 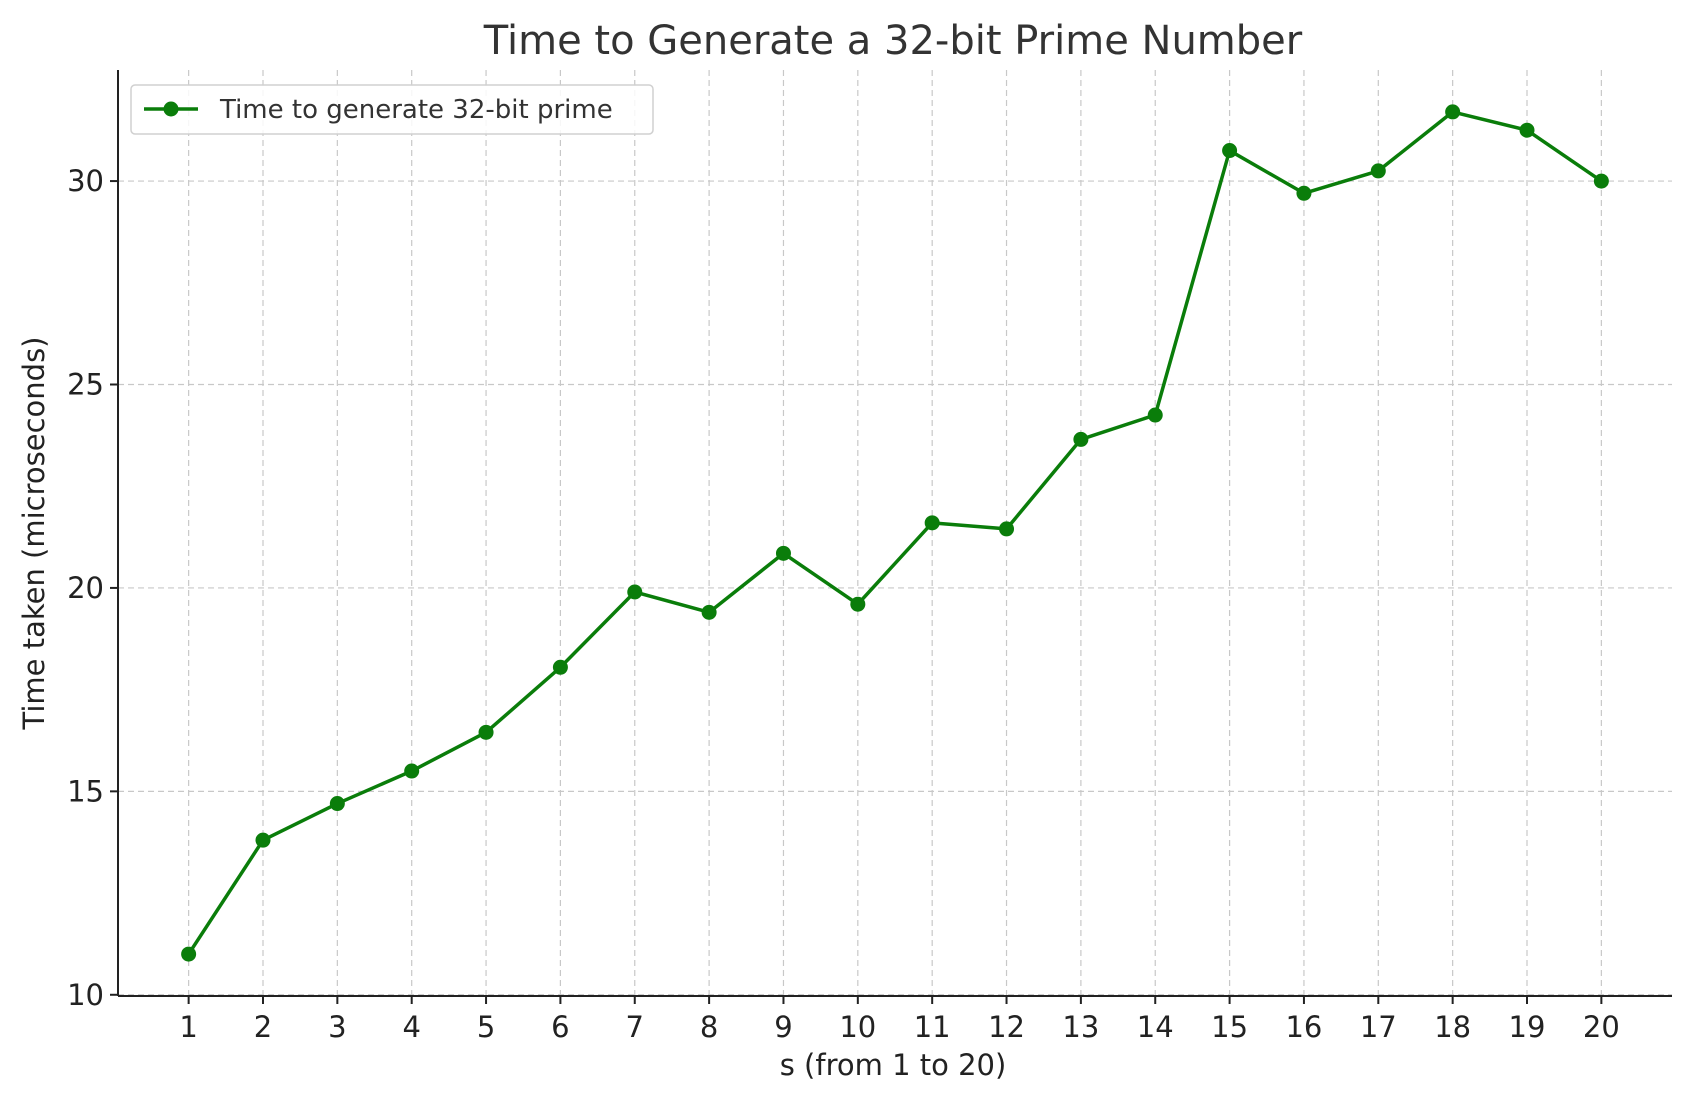 I want to click on legend: Time to generate 32-bit prime, so click(x=392, y=109).